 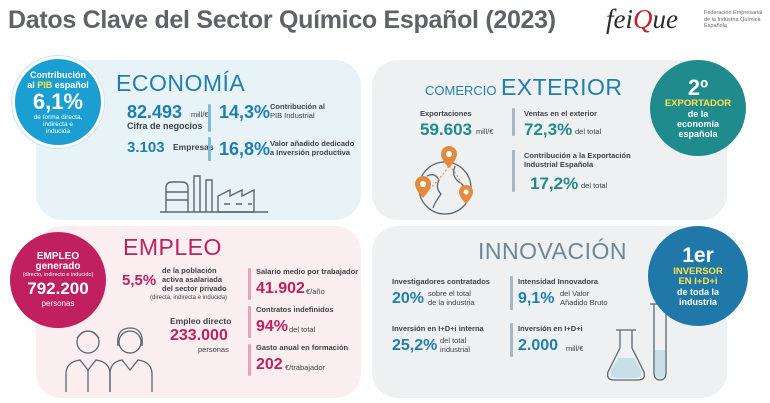 I want to click on comercio-heading: COMERCIO EXTERIOR, so click(x=524, y=87).